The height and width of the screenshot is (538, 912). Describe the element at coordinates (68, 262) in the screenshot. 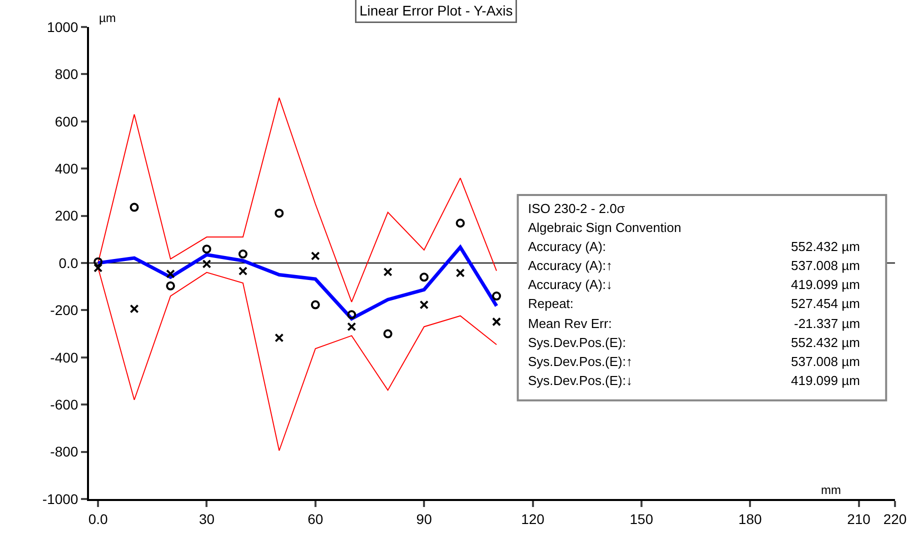

I see `y-tick-label: 0.0` at that location.